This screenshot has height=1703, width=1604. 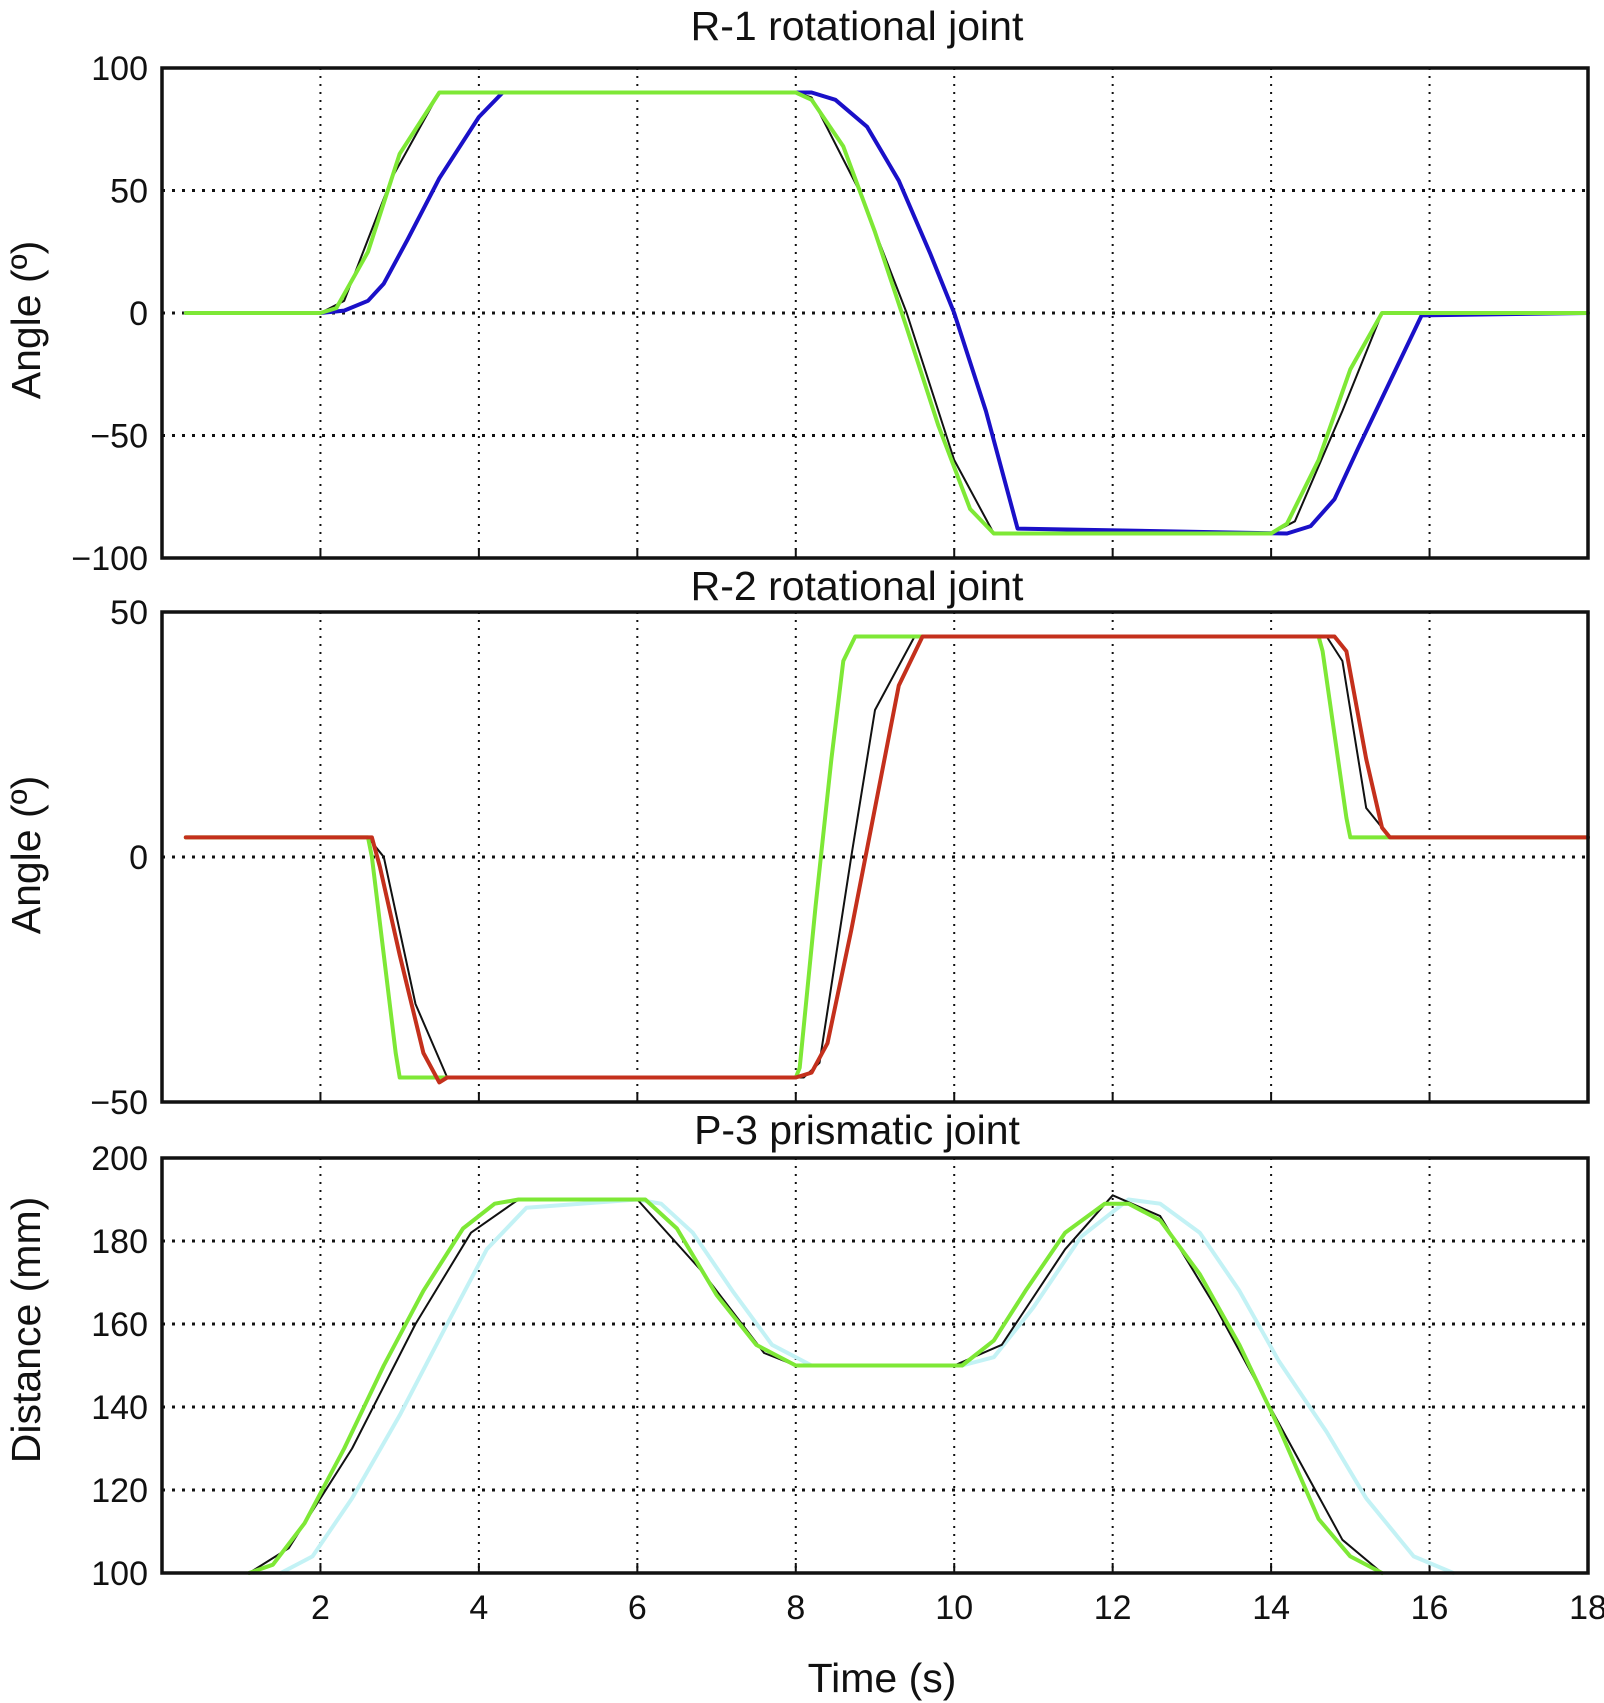 I want to click on panel-p3-y-tick-label-1: 180, so click(x=119, y=1242).